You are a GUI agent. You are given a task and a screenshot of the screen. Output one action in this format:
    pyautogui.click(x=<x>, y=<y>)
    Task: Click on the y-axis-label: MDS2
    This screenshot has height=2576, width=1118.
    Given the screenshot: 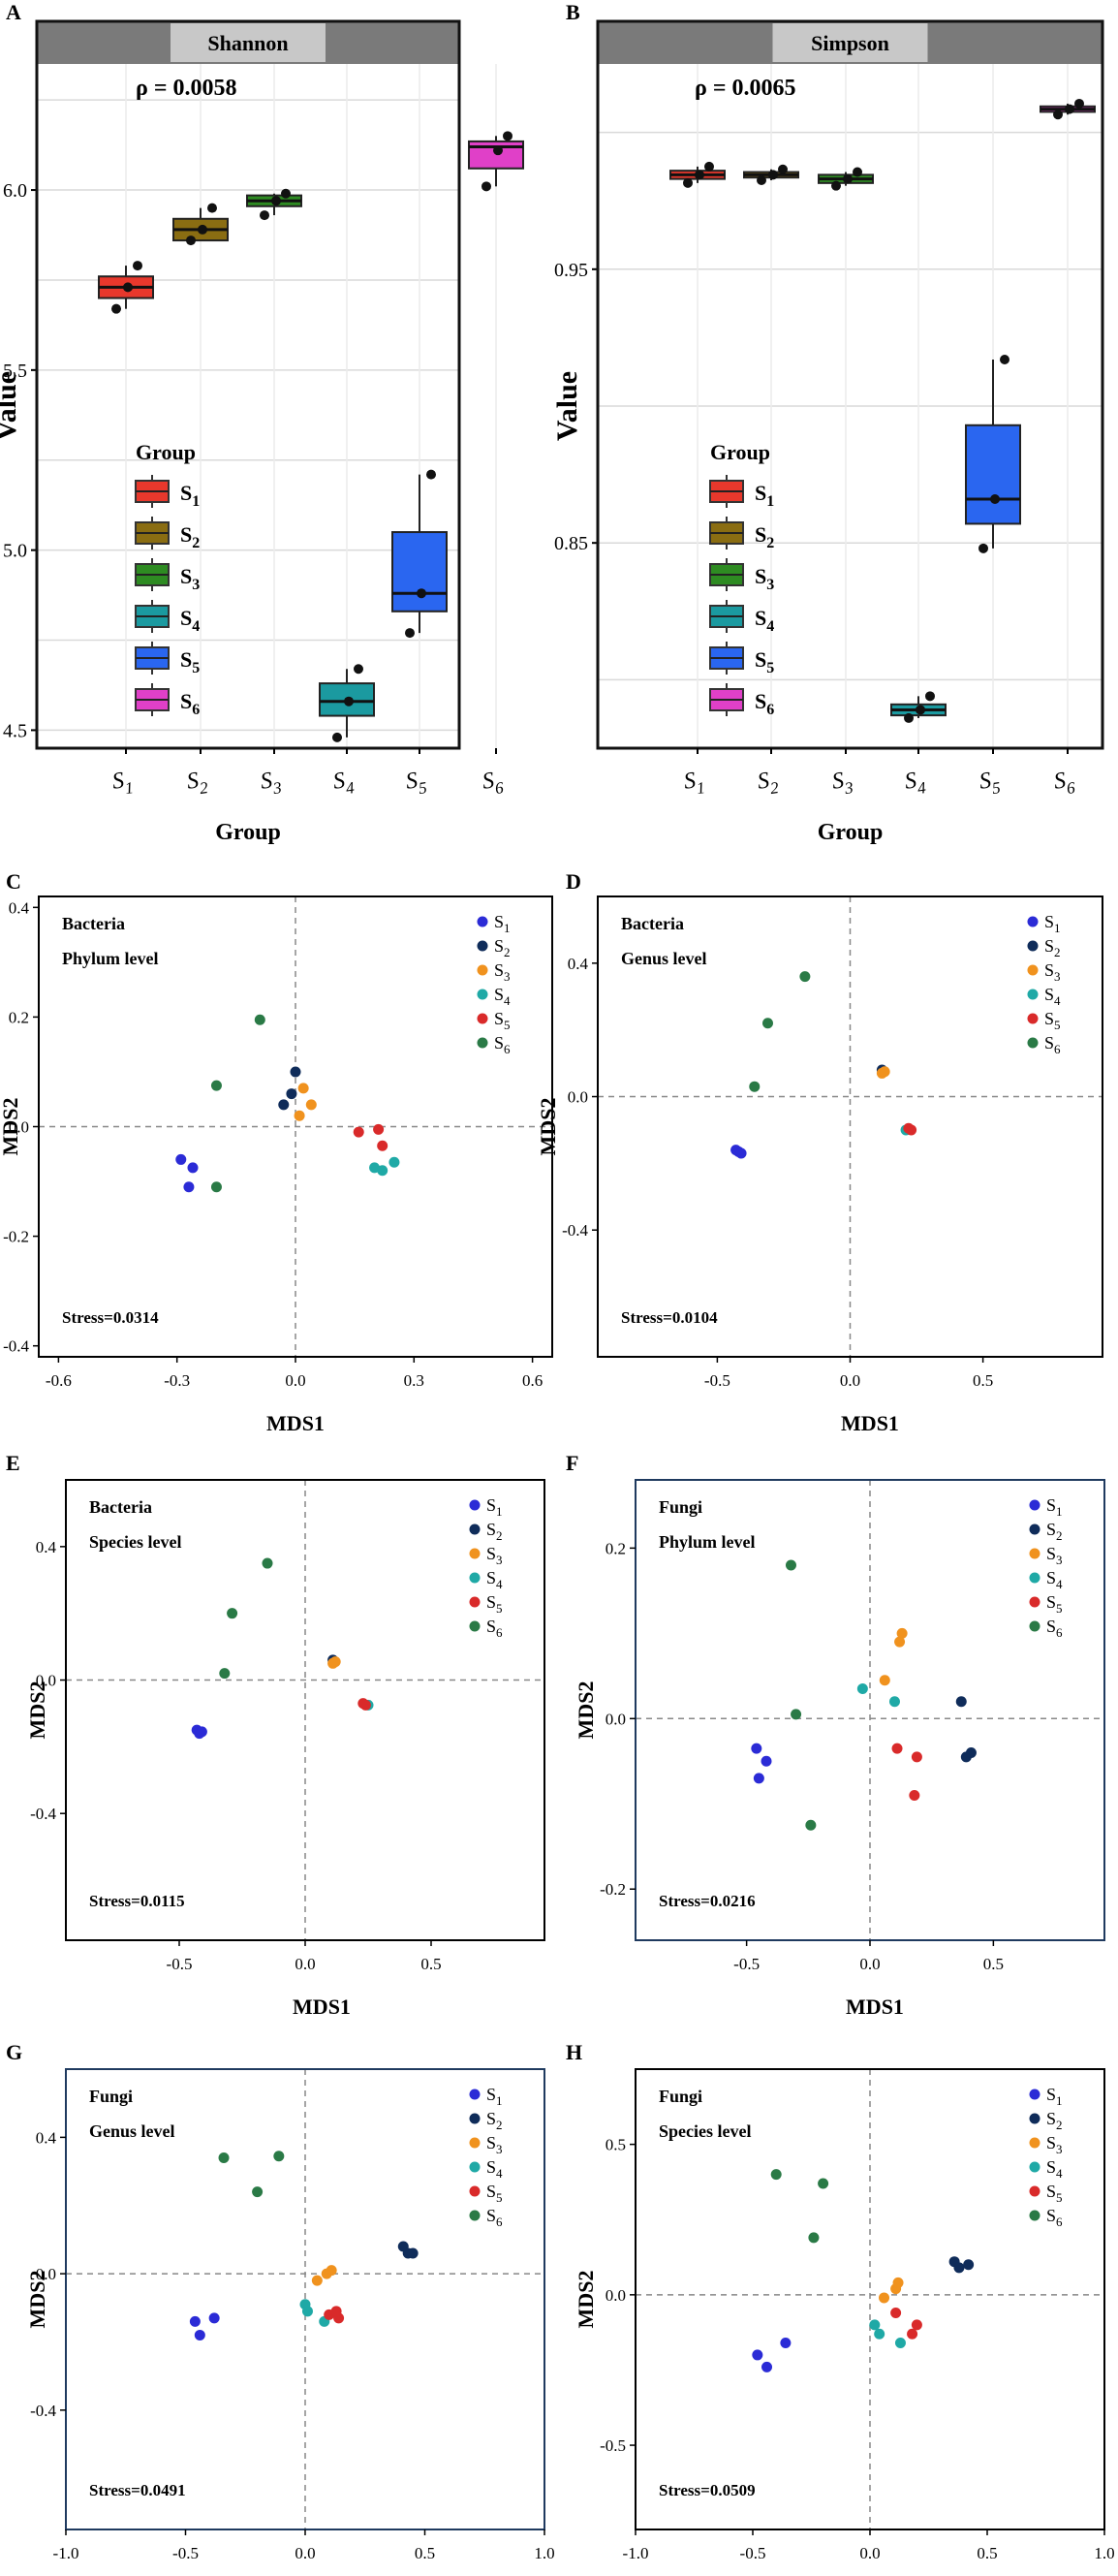 What is the action you would take?
    pyautogui.click(x=548, y=1127)
    